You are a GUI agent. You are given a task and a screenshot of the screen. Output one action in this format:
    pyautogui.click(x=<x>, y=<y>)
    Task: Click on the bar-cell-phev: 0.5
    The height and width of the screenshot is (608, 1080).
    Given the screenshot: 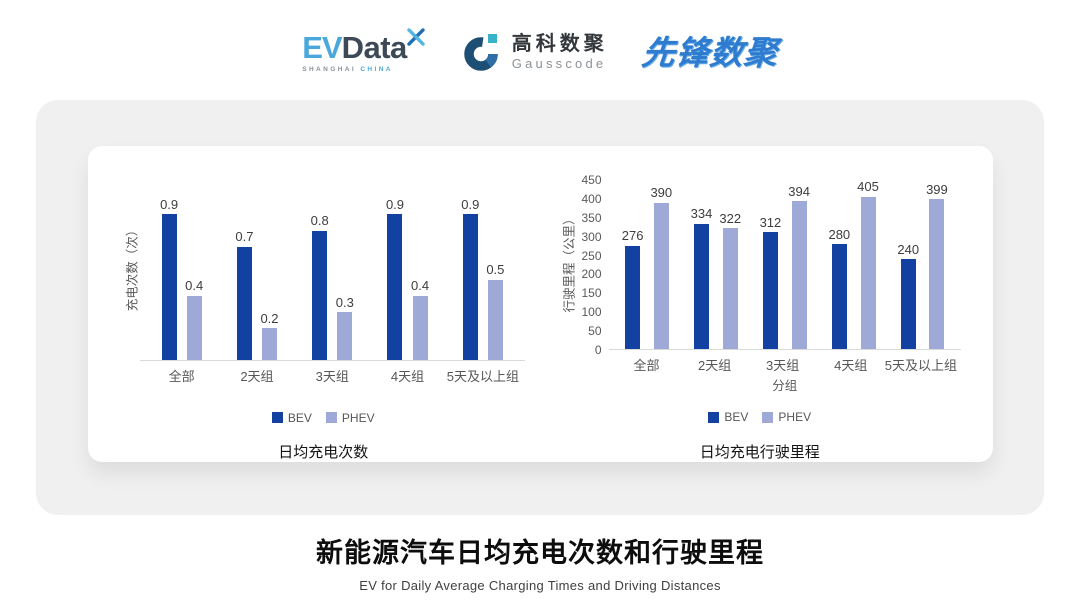 What is the action you would take?
    pyautogui.click(x=495, y=267)
    